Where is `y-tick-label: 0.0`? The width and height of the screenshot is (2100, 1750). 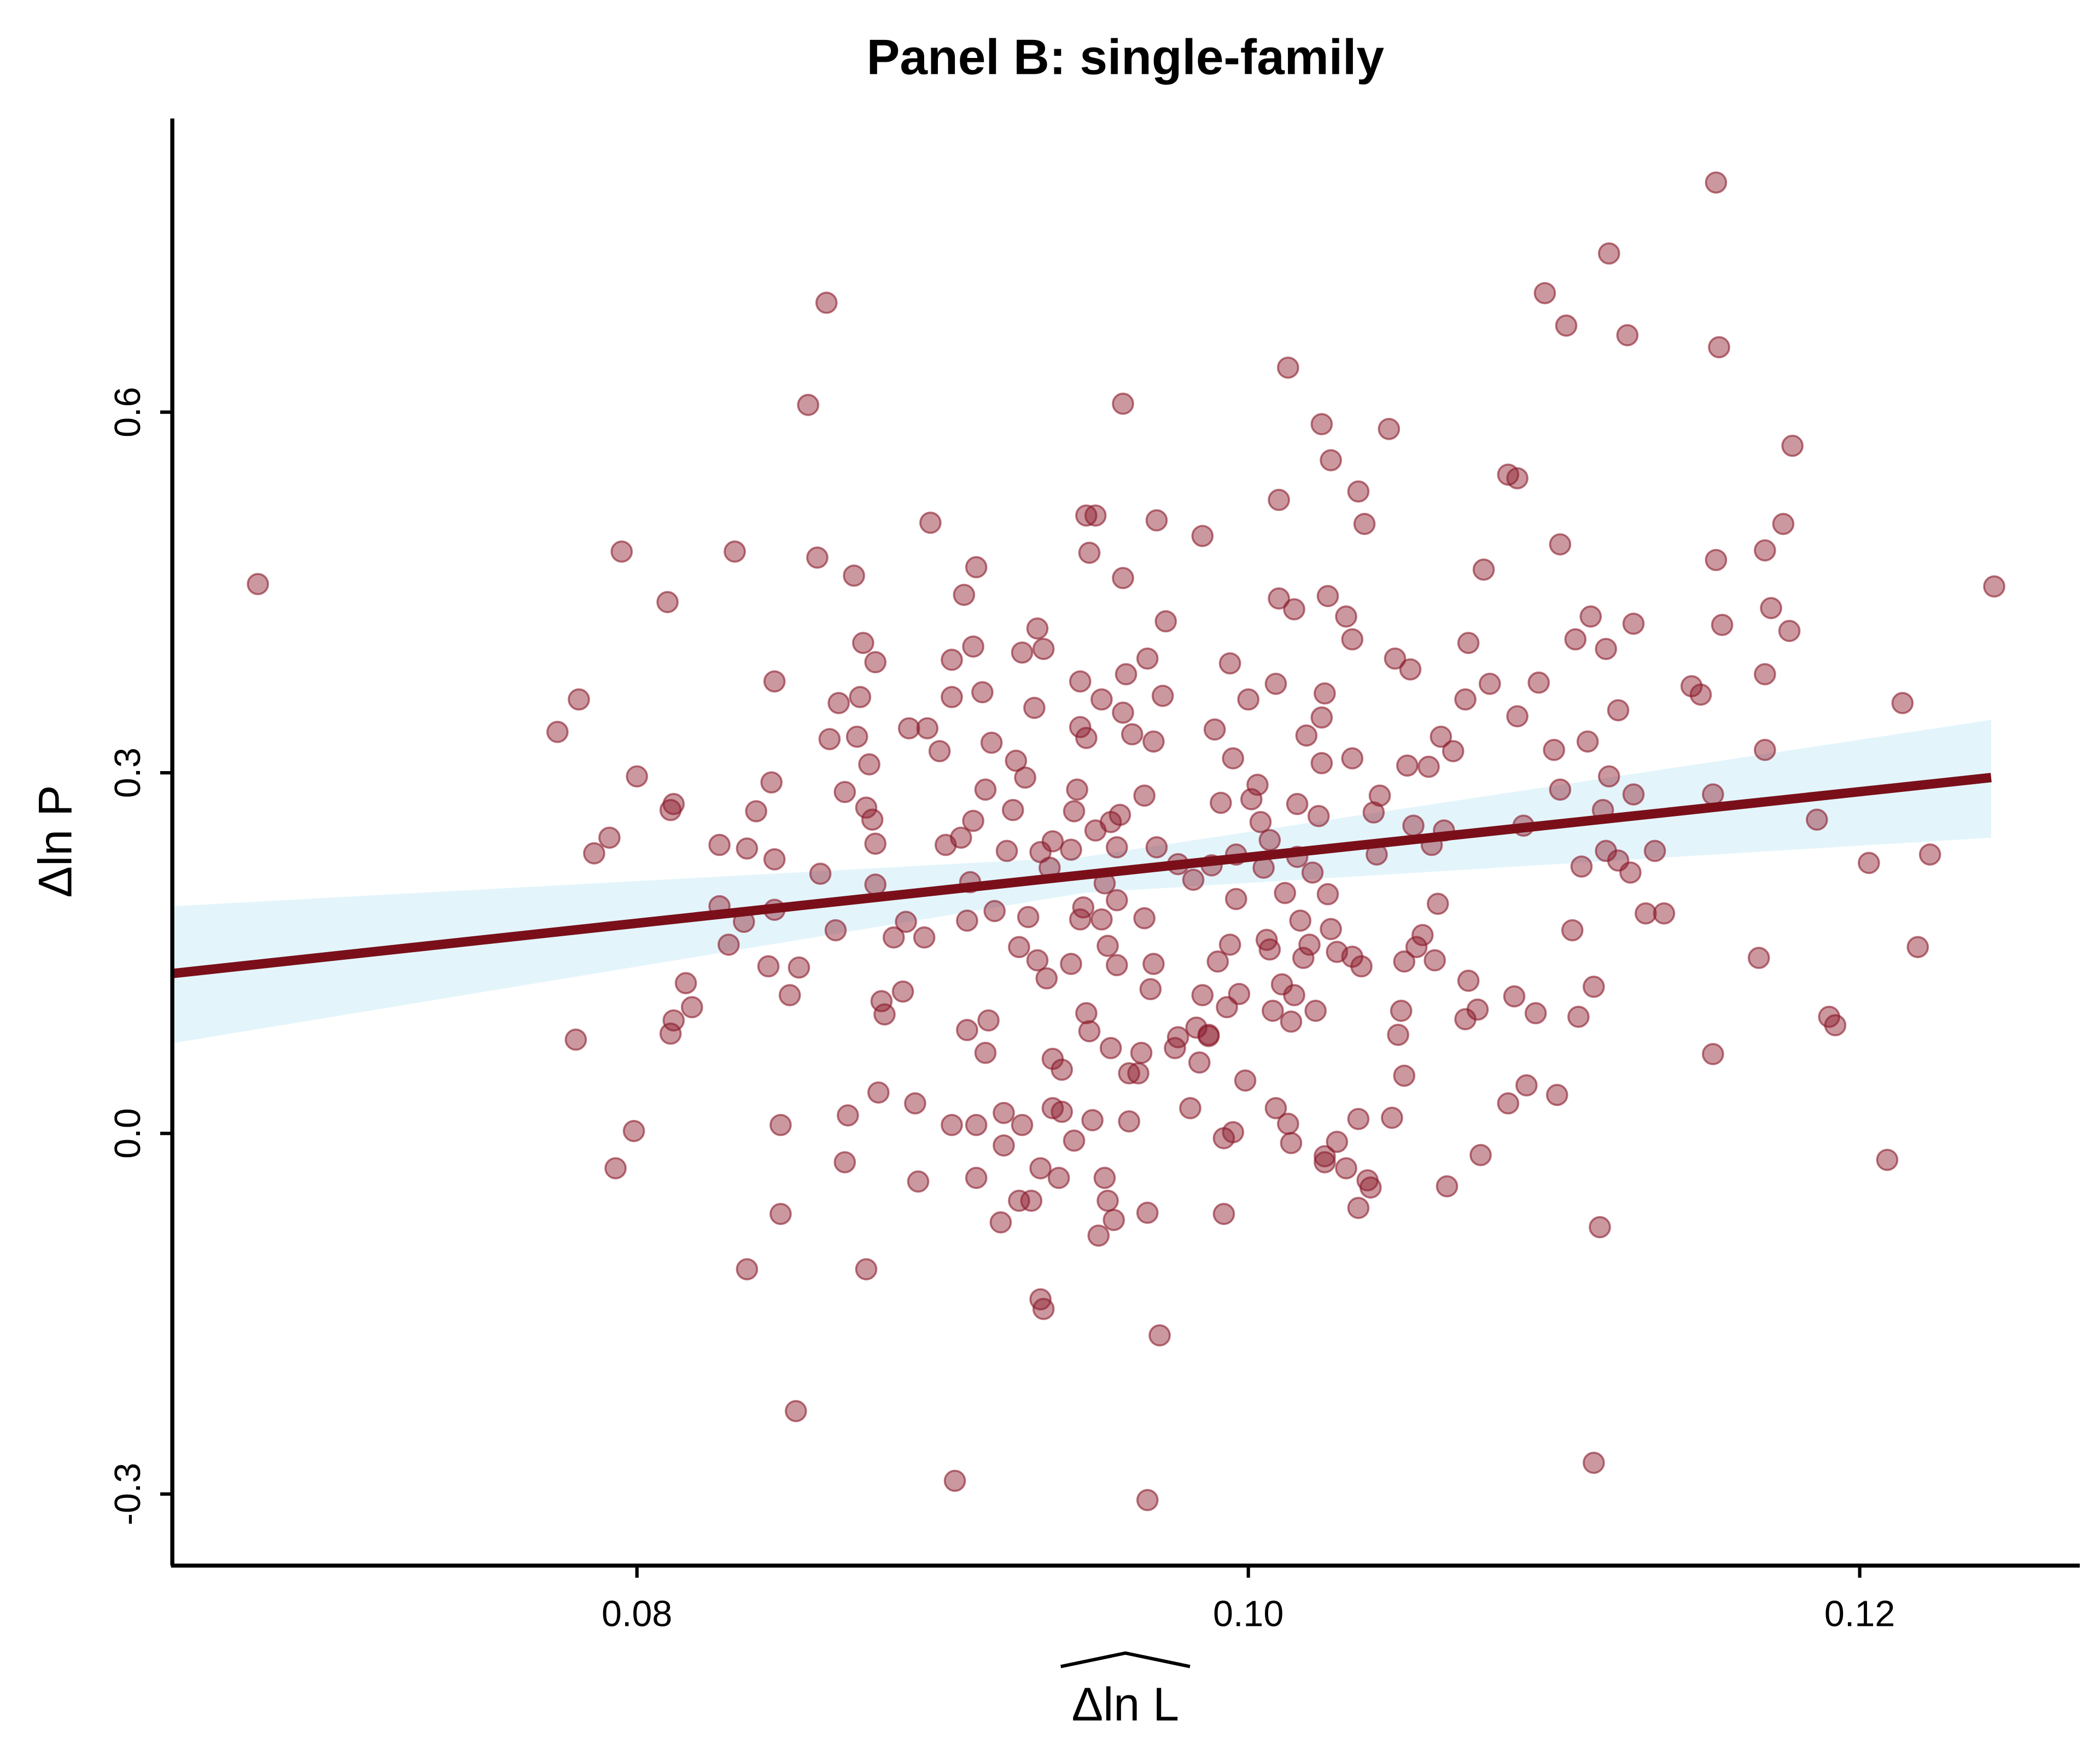
y-tick-label: 0.0 is located at coordinates (128, 1133).